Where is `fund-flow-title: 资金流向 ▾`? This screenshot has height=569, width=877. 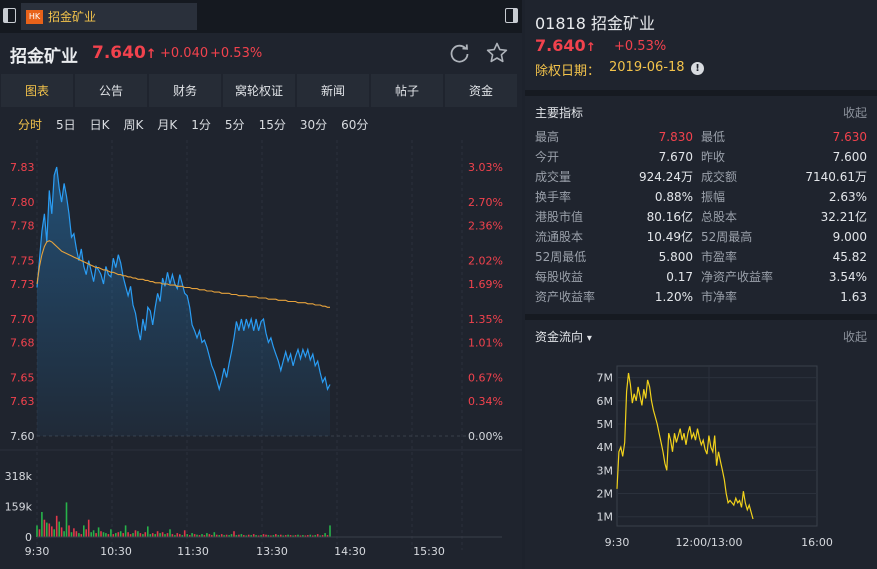 fund-flow-title: 资金流向 ▾ is located at coordinates (563, 337).